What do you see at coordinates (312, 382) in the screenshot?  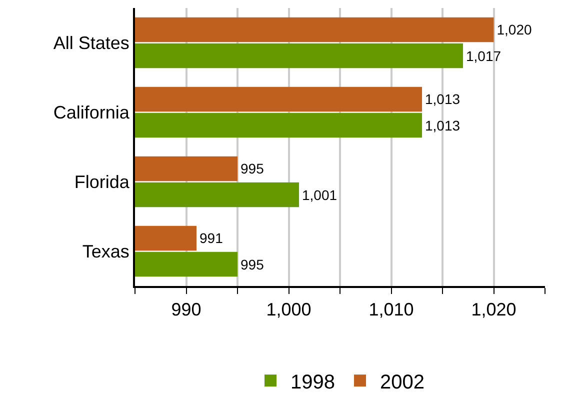 I see `legend-label: 1998` at bounding box center [312, 382].